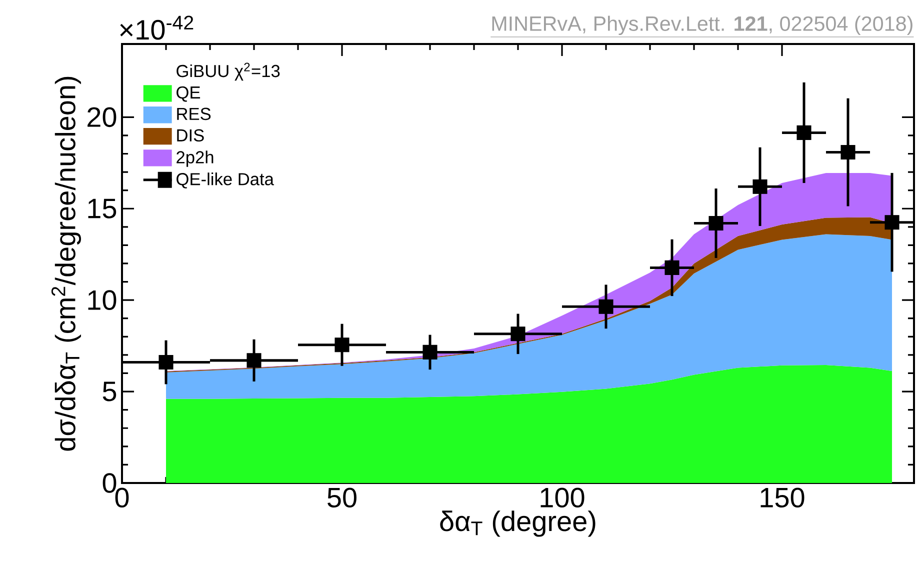 The image size is (918, 573). Describe the element at coordinates (342, 498) in the screenshot. I see `x-tick-label: 50` at that location.